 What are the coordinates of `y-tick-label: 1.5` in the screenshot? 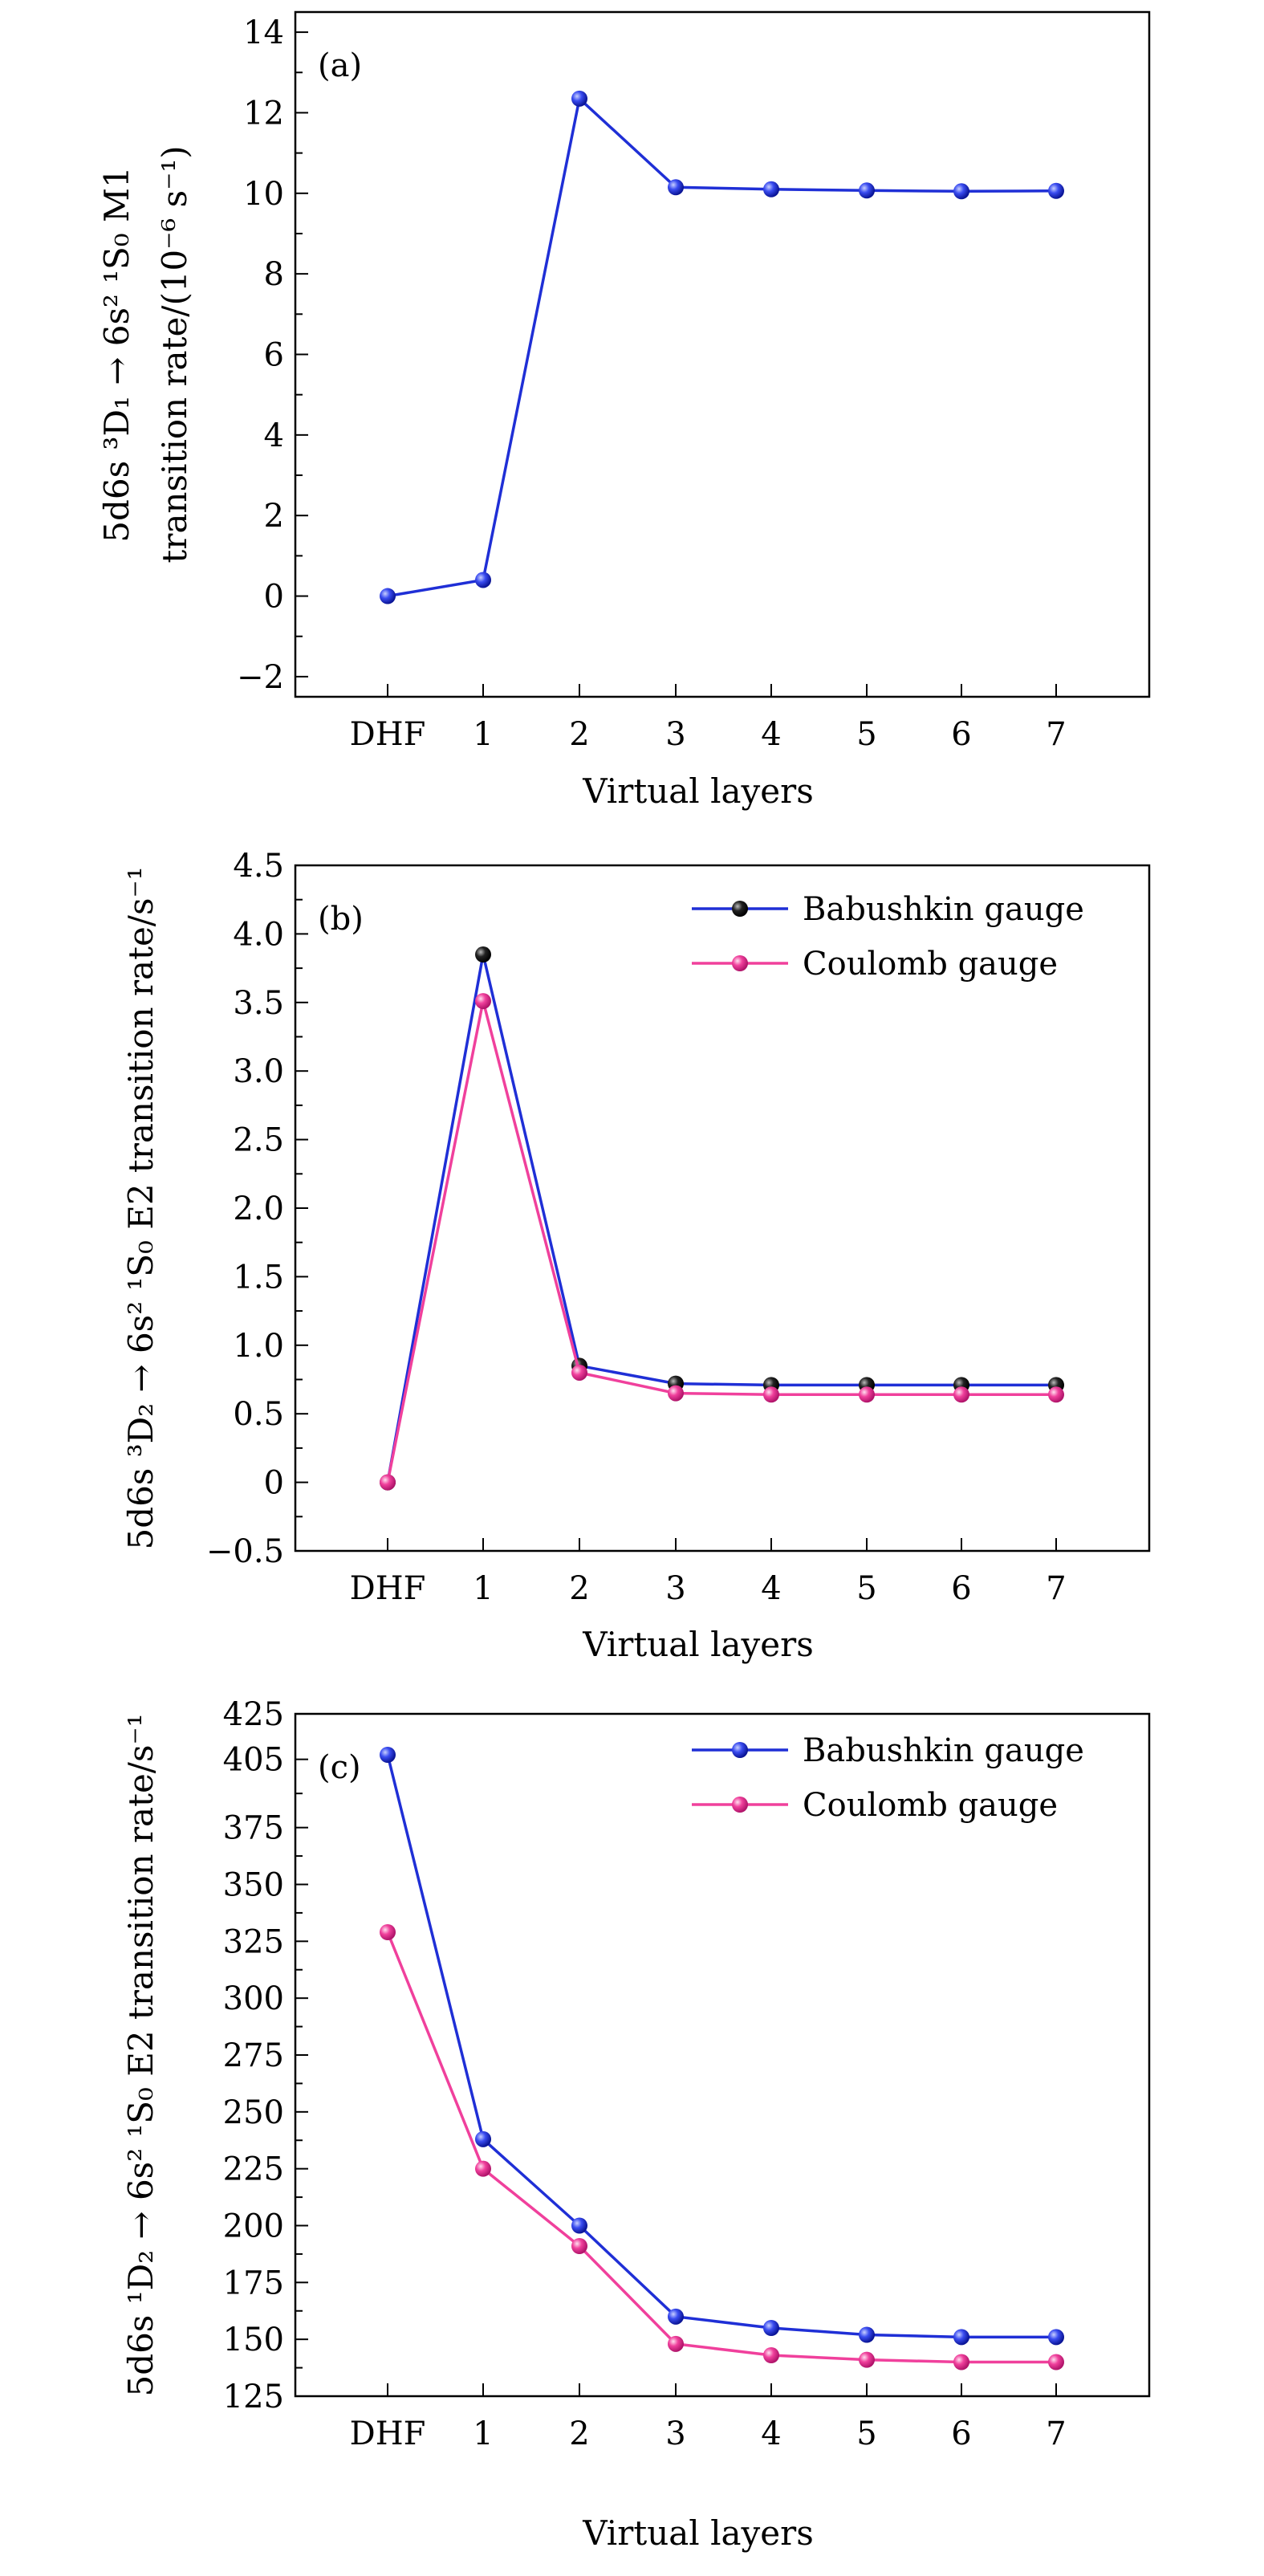 It's located at (259, 1277).